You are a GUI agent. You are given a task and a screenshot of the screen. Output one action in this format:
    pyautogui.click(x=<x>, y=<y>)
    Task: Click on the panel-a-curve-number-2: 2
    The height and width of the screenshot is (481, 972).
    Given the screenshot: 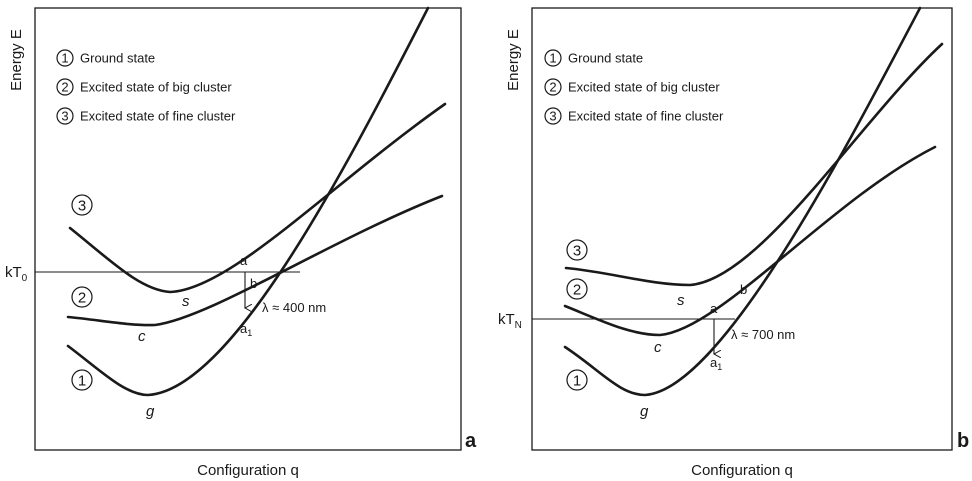 What is the action you would take?
    pyautogui.click(x=82, y=297)
    